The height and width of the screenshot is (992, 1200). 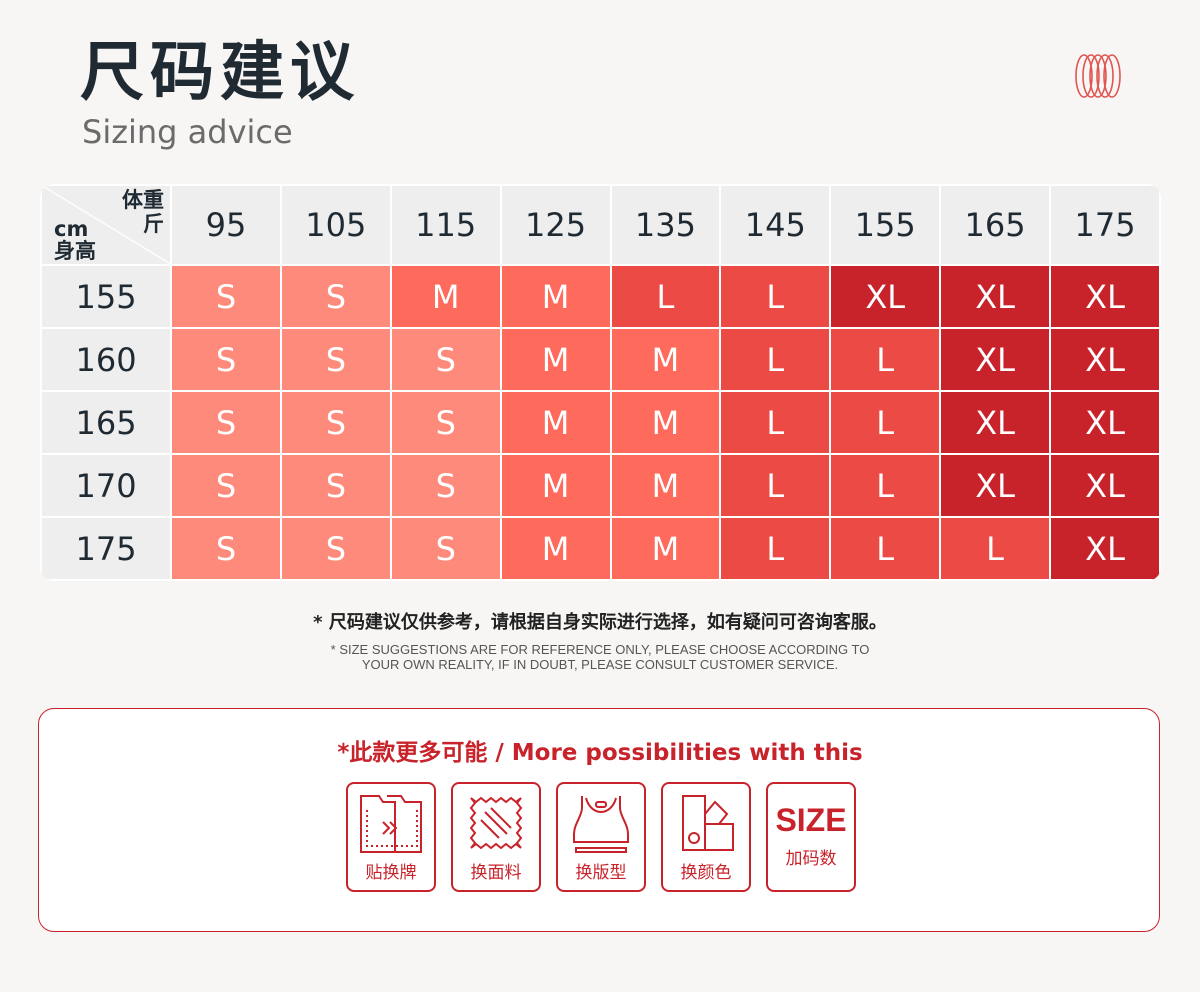 What do you see at coordinates (600, 753) in the screenshot?
I see `options-title: *此款更多可能 / More possibilities with this` at bounding box center [600, 753].